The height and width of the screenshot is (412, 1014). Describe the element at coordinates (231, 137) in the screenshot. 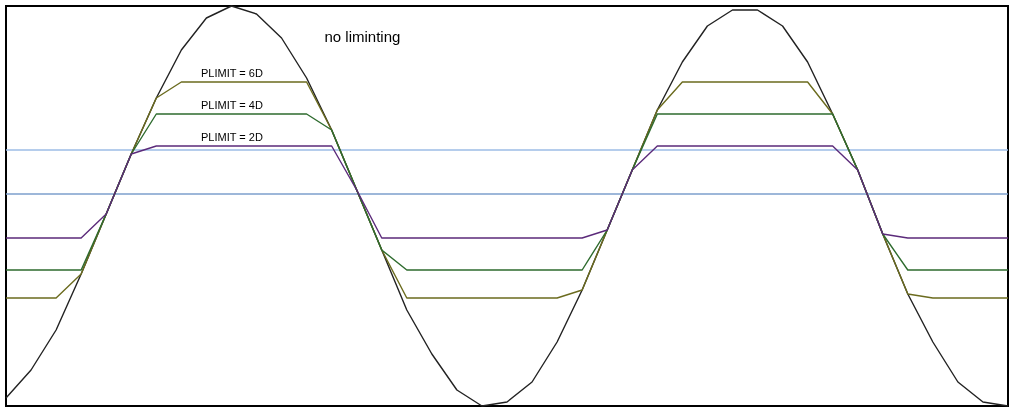

I see `annotation: PLIMIT = 2D` at that location.